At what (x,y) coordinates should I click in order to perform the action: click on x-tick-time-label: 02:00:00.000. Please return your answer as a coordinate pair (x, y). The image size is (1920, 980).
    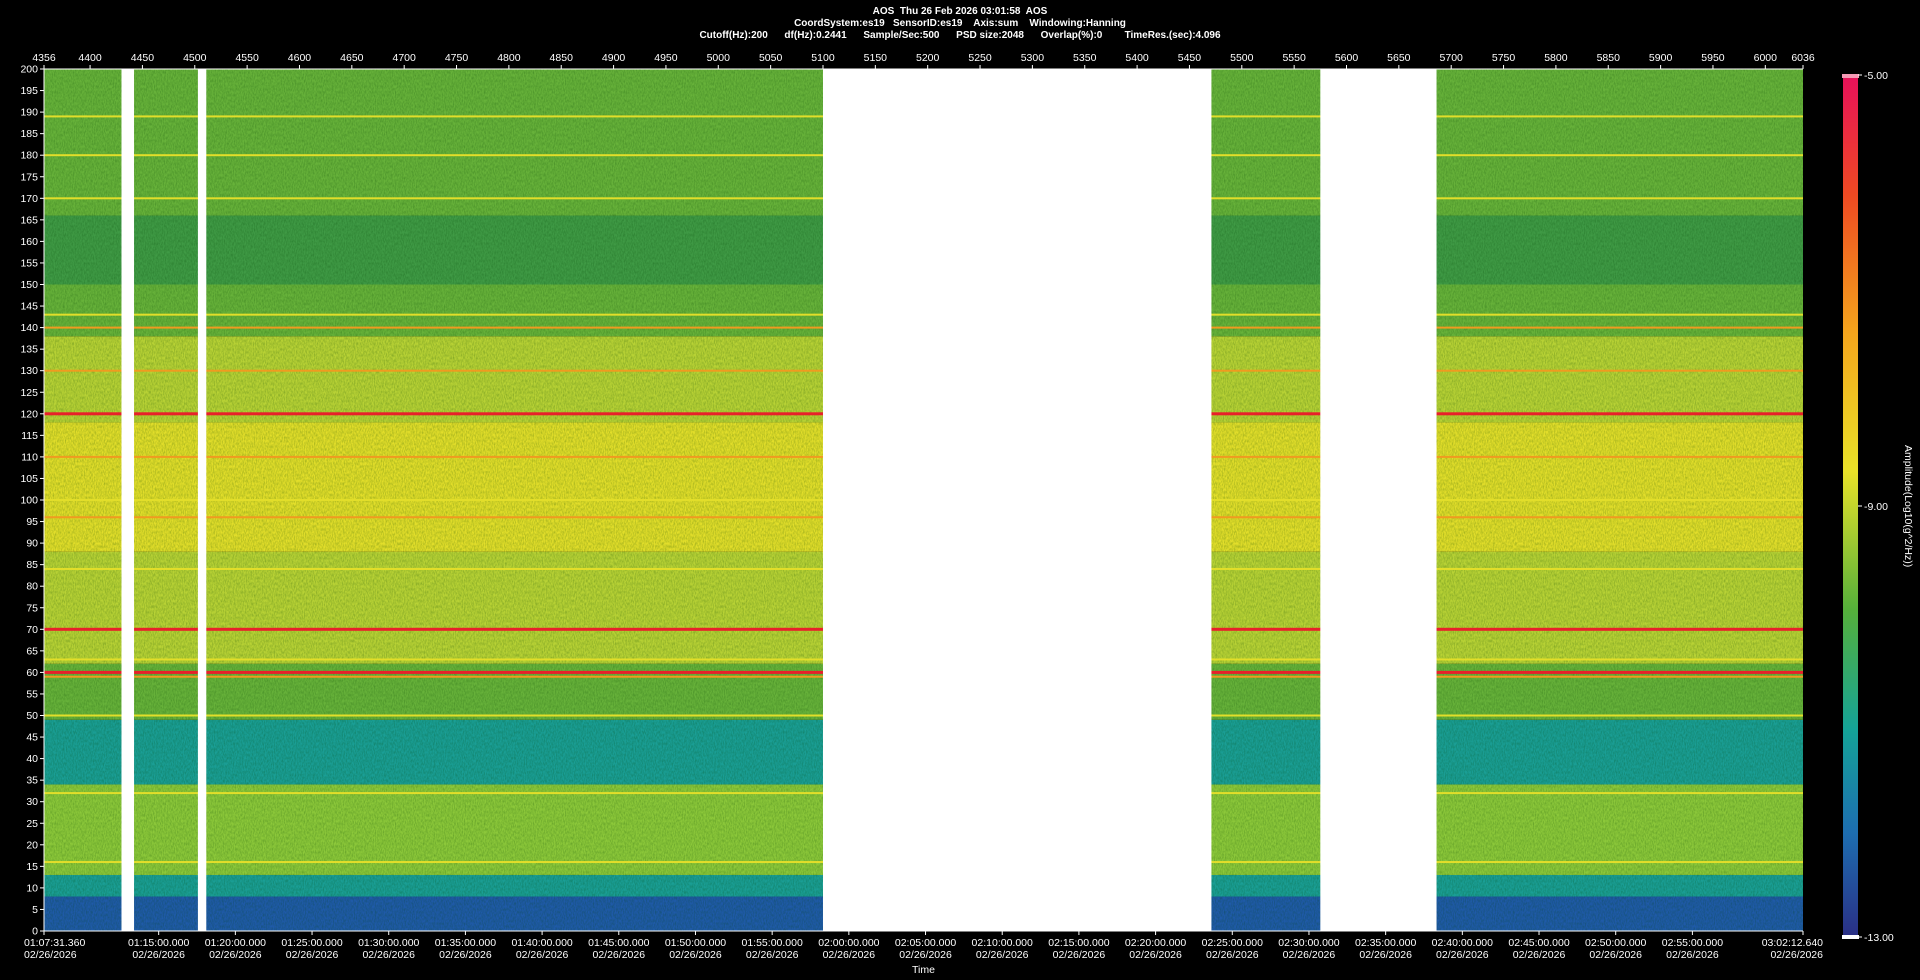
    Looking at the image, I should click on (848, 943).